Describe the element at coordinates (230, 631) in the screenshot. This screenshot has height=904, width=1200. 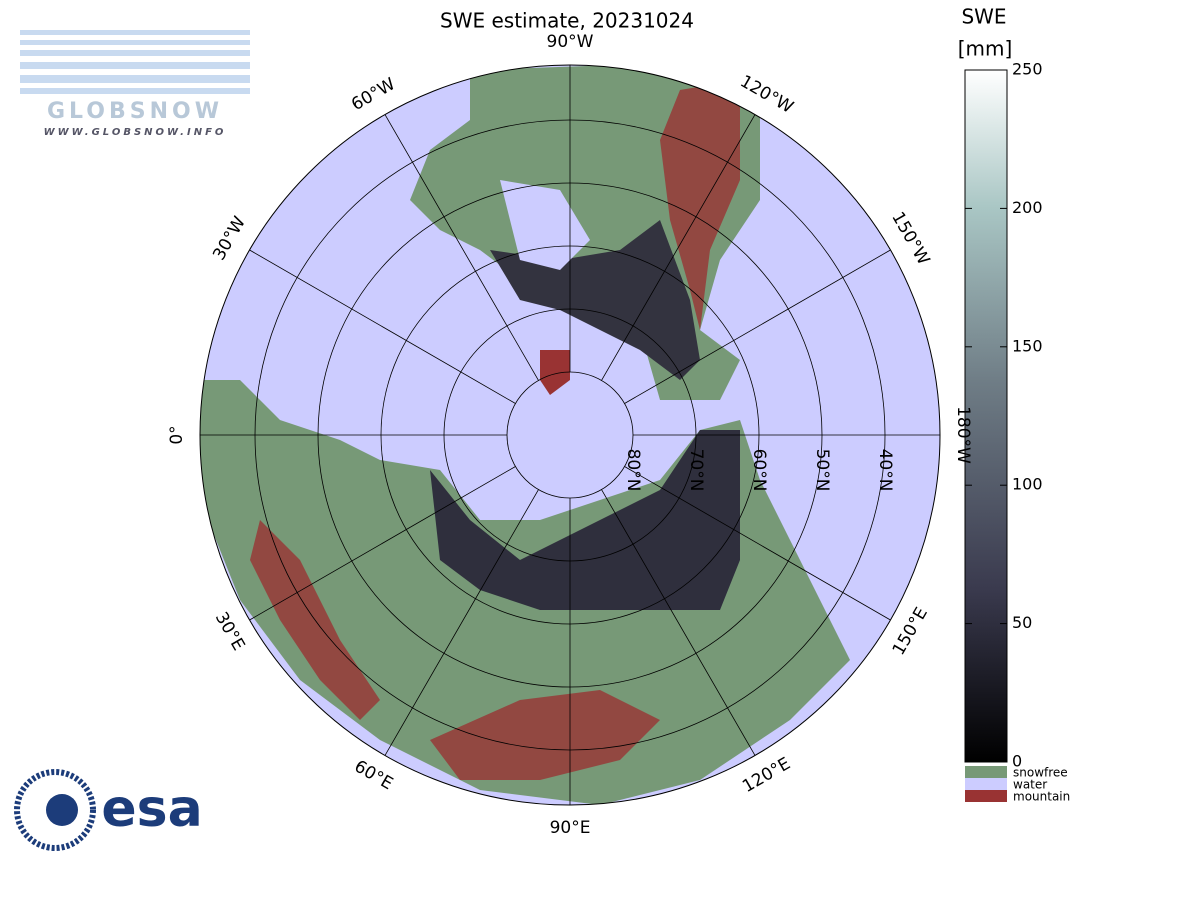
I see `meridian-label: 30°E` at that location.